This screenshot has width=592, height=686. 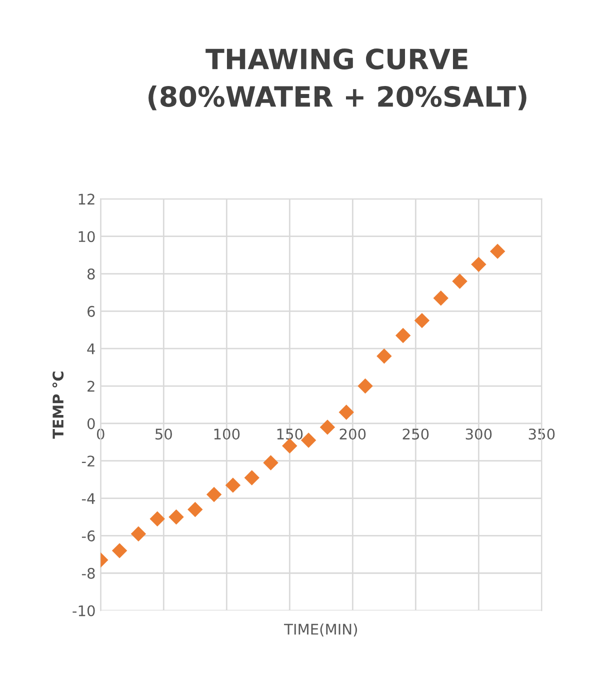 I want to click on y-tick-label: 12, so click(x=86, y=199).